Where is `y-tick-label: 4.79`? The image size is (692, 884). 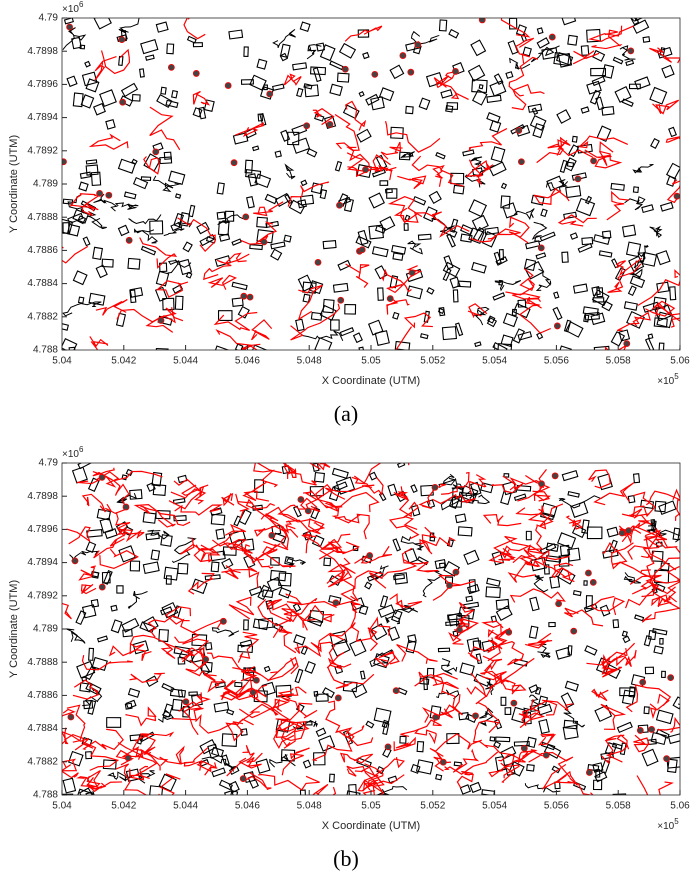 y-tick-label: 4.79 is located at coordinates (49, 18).